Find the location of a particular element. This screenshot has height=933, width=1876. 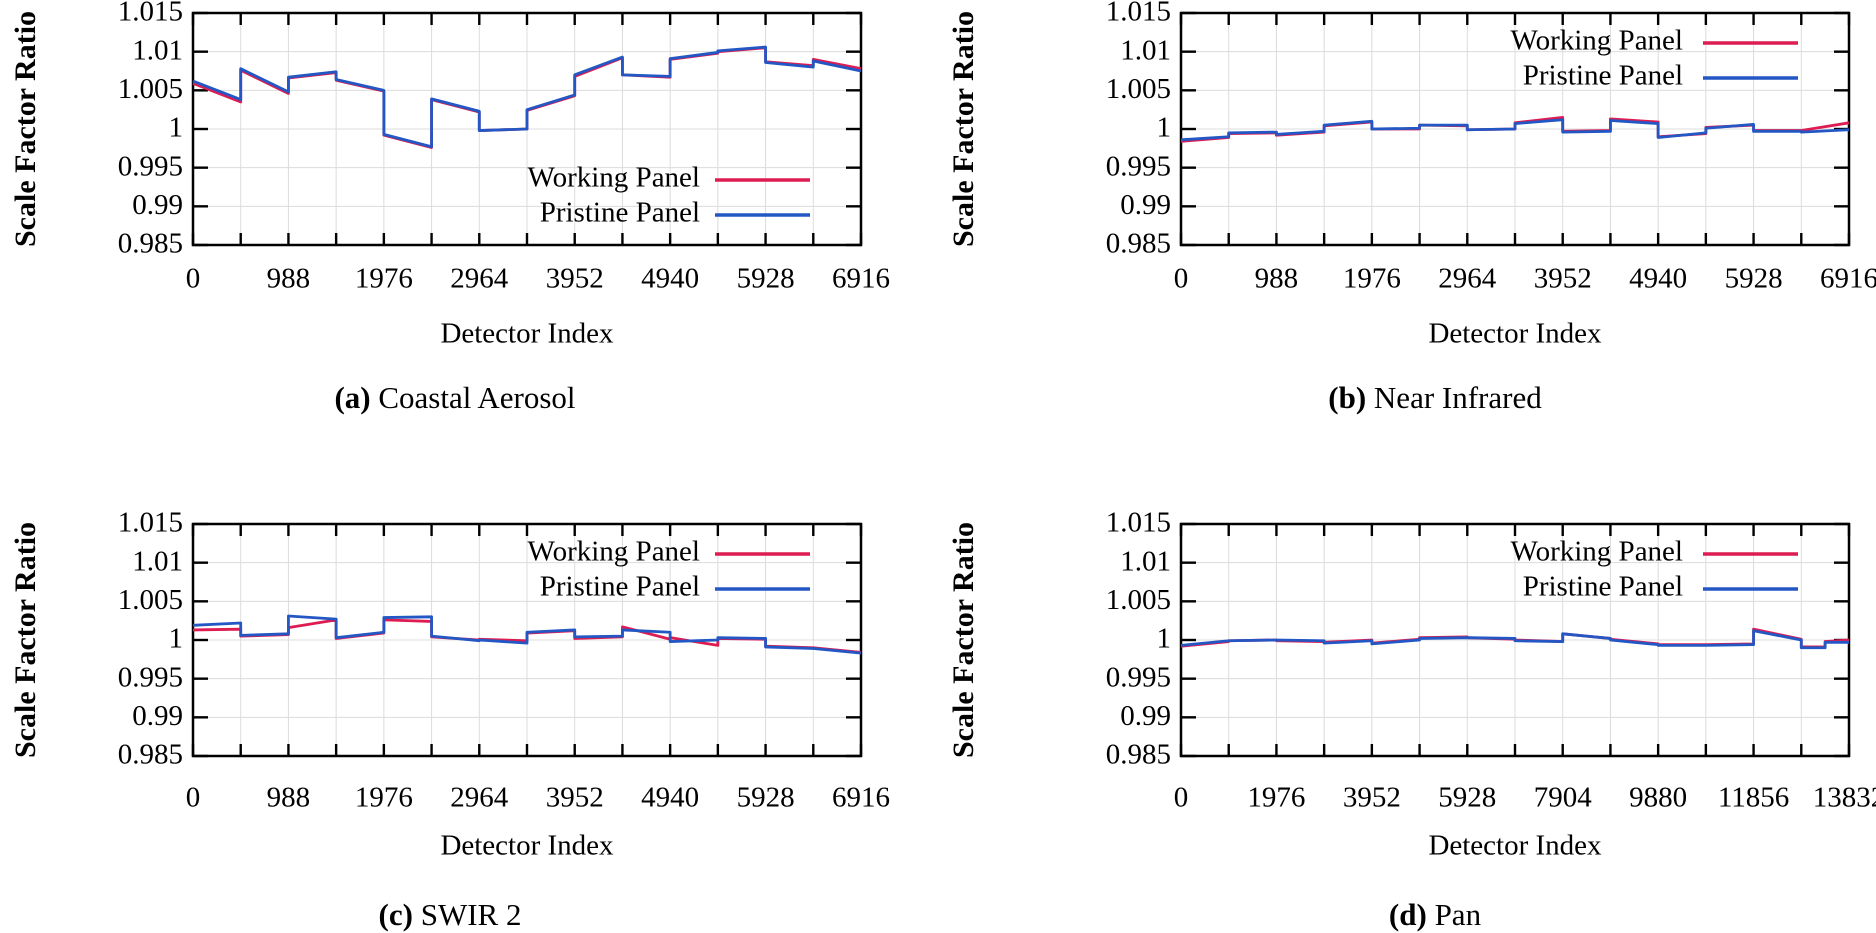

x-tick-label: 11856 is located at coordinates (1753, 798).